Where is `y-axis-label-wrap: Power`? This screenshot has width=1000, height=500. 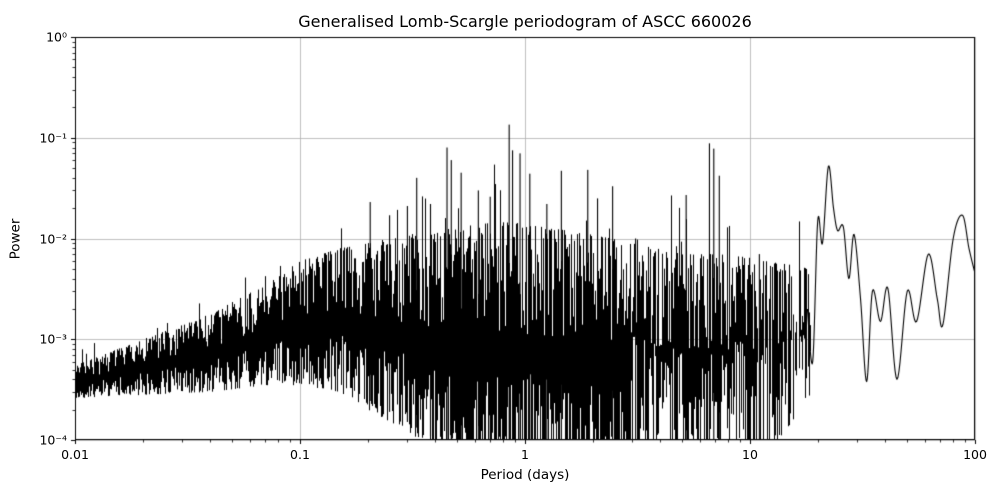
y-axis-label-wrap: Power is located at coordinates (15, 238).